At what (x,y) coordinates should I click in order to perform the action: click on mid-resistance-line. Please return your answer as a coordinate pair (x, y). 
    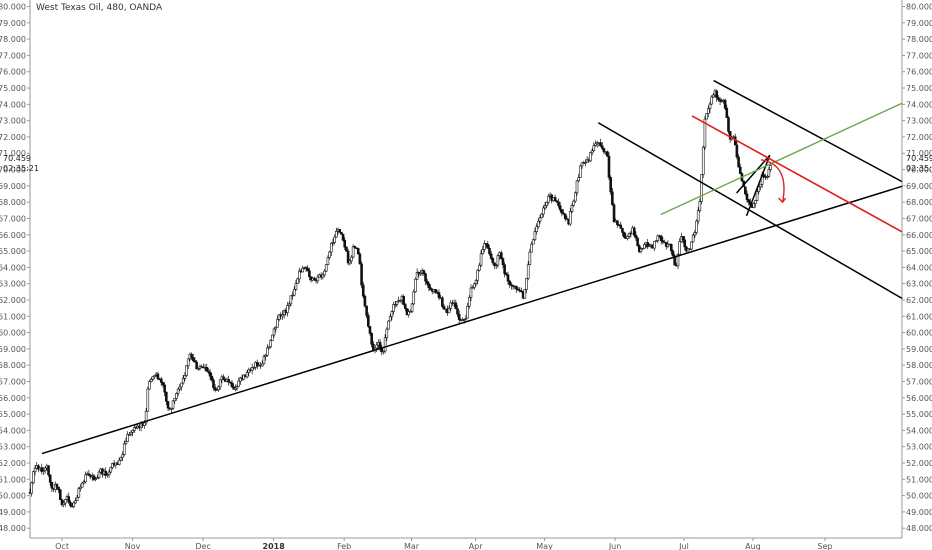
    Looking at the image, I should click on (750, 210).